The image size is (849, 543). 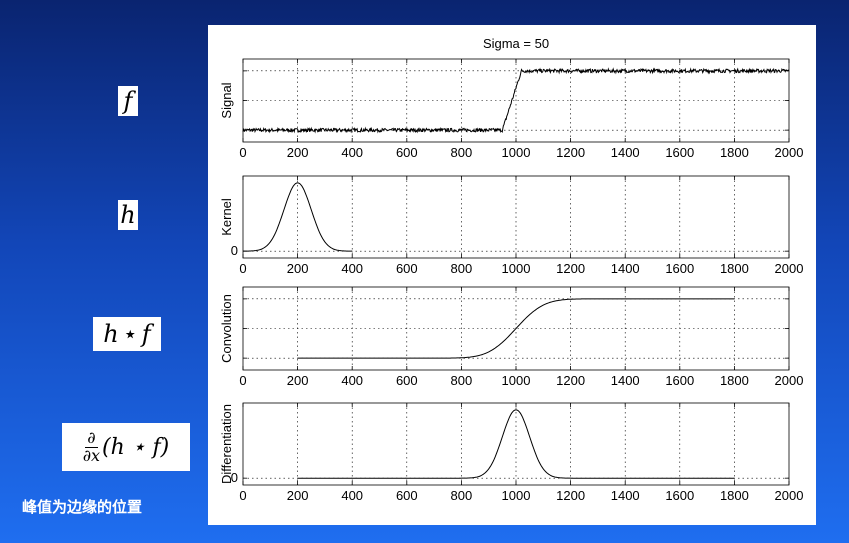 What do you see at coordinates (91, 455) in the screenshot?
I see `formula-deriv-den: ∂x` at bounding box center [91, 455].